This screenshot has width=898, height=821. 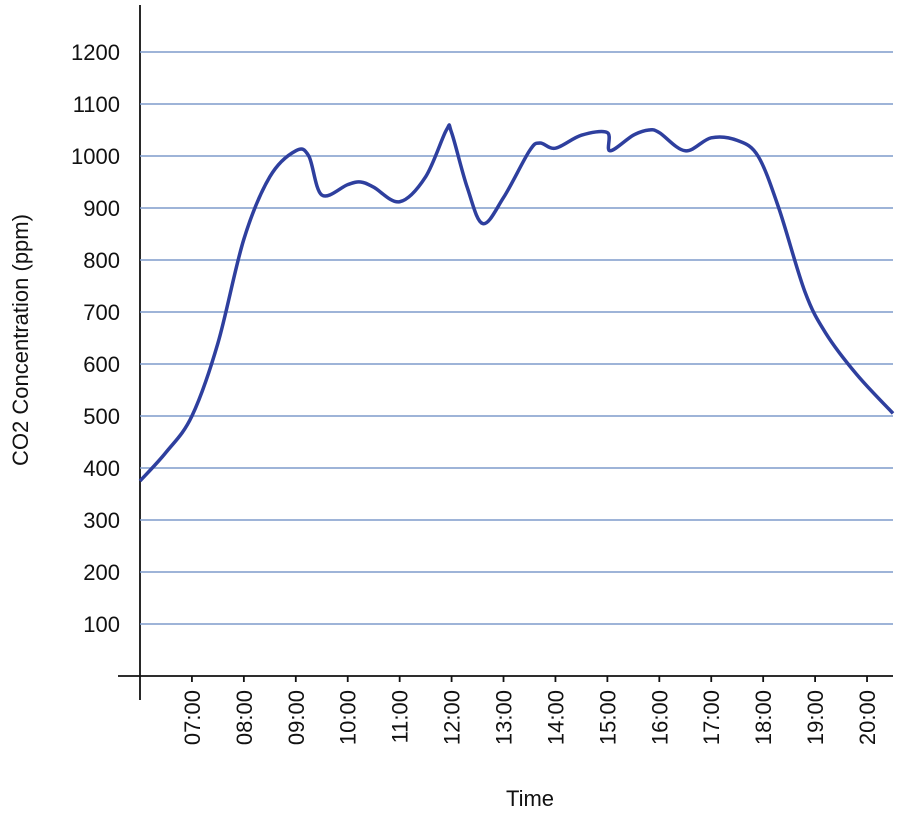 What do you see at coordinates (867, 717) in the screenshot?
I see `x-tick-label: 20:00` at bounding box center [867, 717].